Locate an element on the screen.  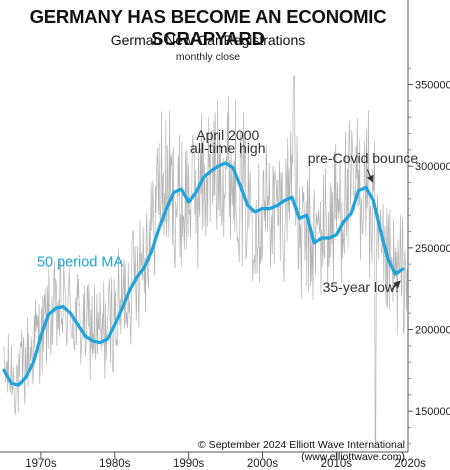
chart-subtitle: German New Car Registrations is located at coordinates (208, 40).